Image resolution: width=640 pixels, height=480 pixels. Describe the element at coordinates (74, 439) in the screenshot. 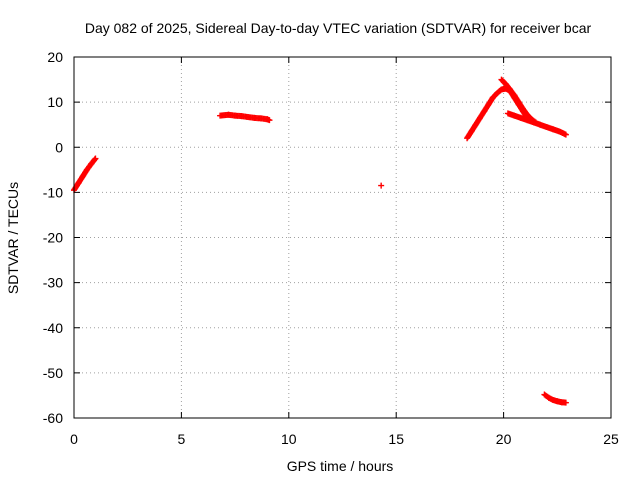

I see `x-tick-label: 0` at that location.